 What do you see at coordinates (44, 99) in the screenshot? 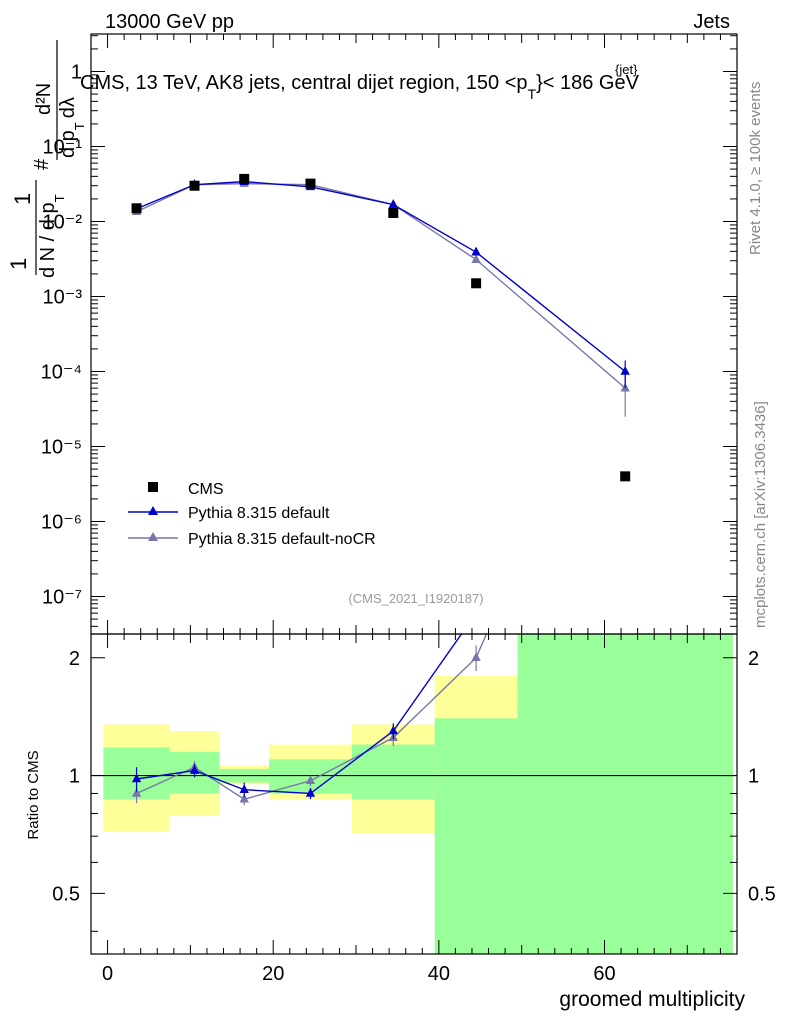
I see `y-axis-title-num2: d²N` at bounding box center [44, 99].